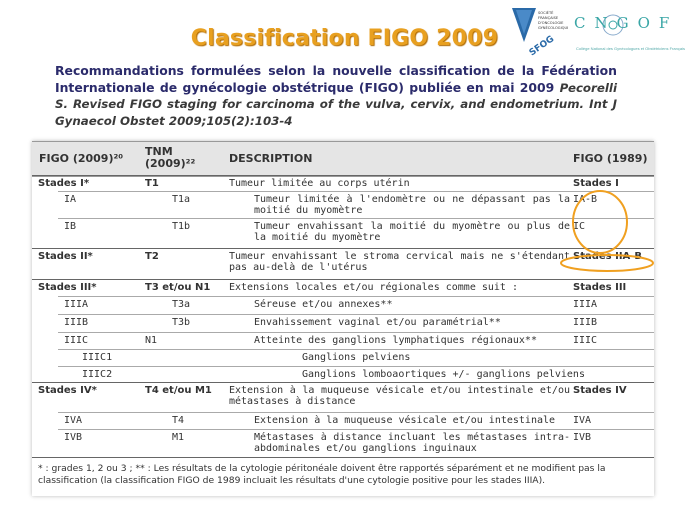  Describe the element at coordinates (546, 12) in the screenshot. I see `svg-text: SOCIÉTÉ` at that location.